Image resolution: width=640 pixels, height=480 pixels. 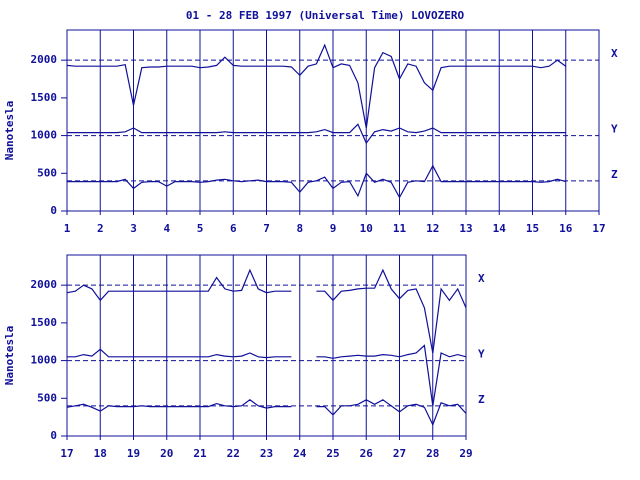 What do you see at coordinates (500, 228) in the screenshot?
I see `x-tick-label: 14` at bounding box center [500, 228].